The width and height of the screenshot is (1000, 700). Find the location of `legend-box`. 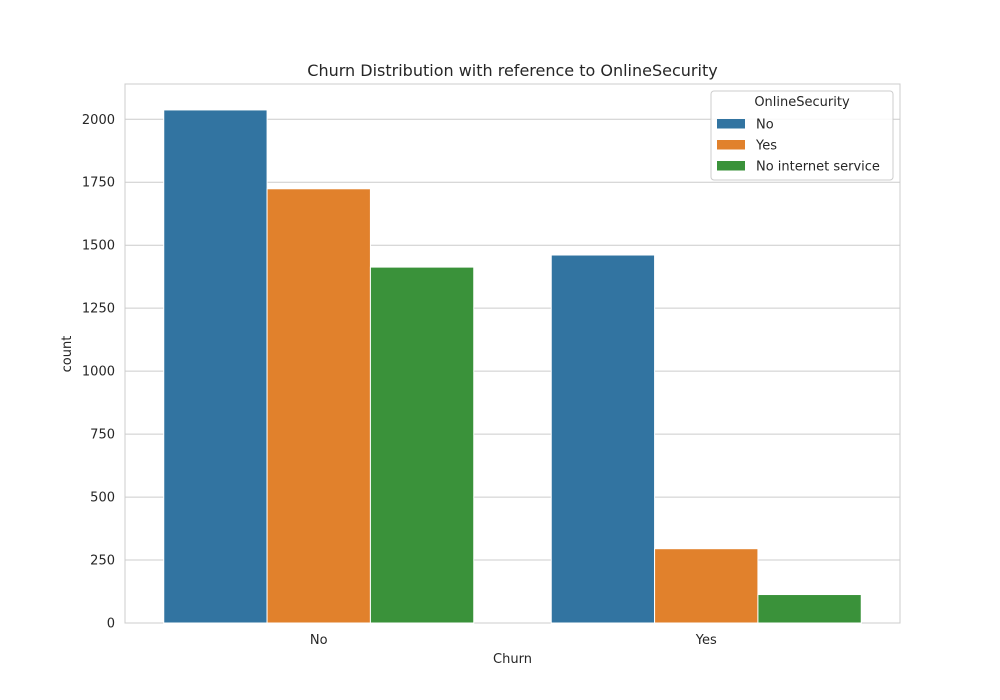

legend-box is located at coordinates (802, 135).